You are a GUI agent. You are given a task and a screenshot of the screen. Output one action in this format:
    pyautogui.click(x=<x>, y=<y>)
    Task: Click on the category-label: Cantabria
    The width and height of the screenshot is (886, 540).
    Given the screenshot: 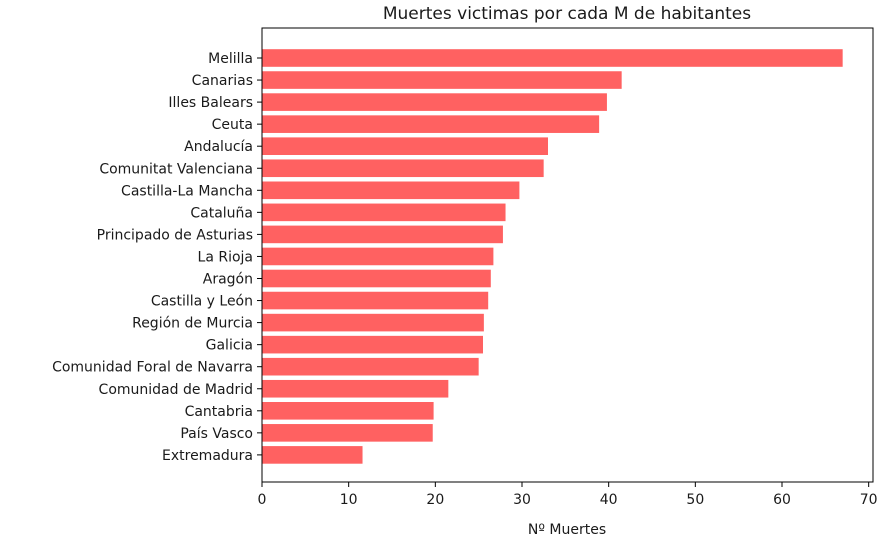 What is the action you would take?
    pyautogui.click(x=219, y=412)
    